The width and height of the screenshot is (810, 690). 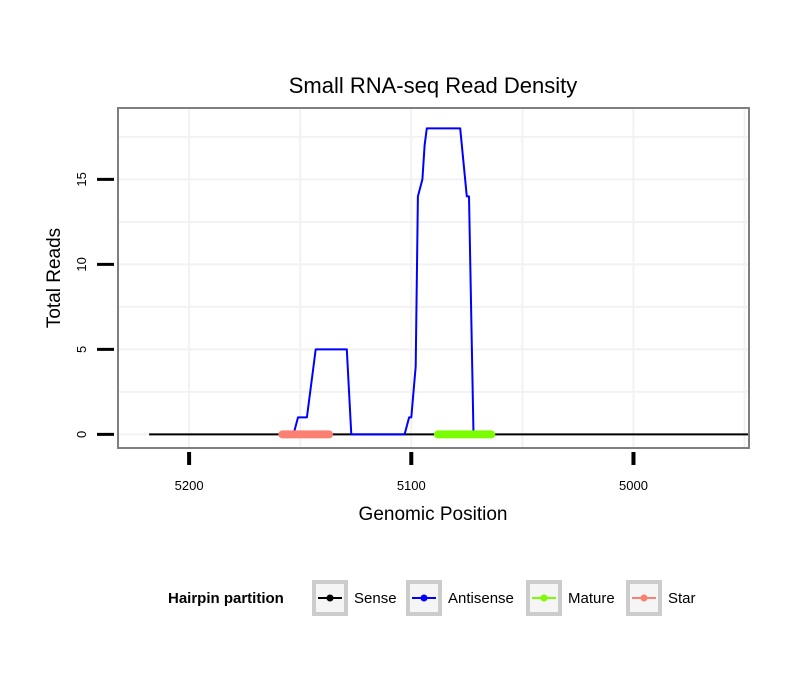 I want to click on series-antisense-line, so click(x=383, y=281).